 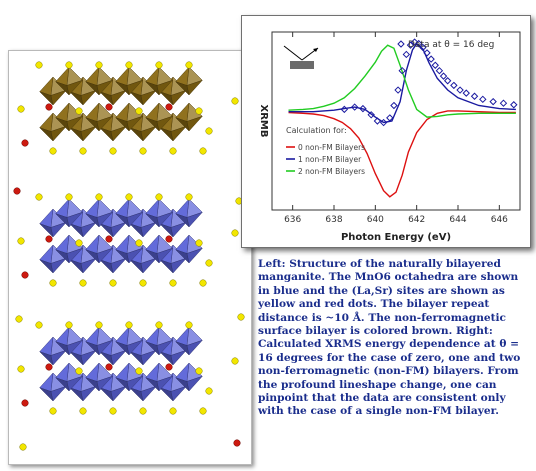 What do you see at coordinates (416, 220) in the screenshot?
I see `x-tick-label: 642` at bounding box center [416, 220].